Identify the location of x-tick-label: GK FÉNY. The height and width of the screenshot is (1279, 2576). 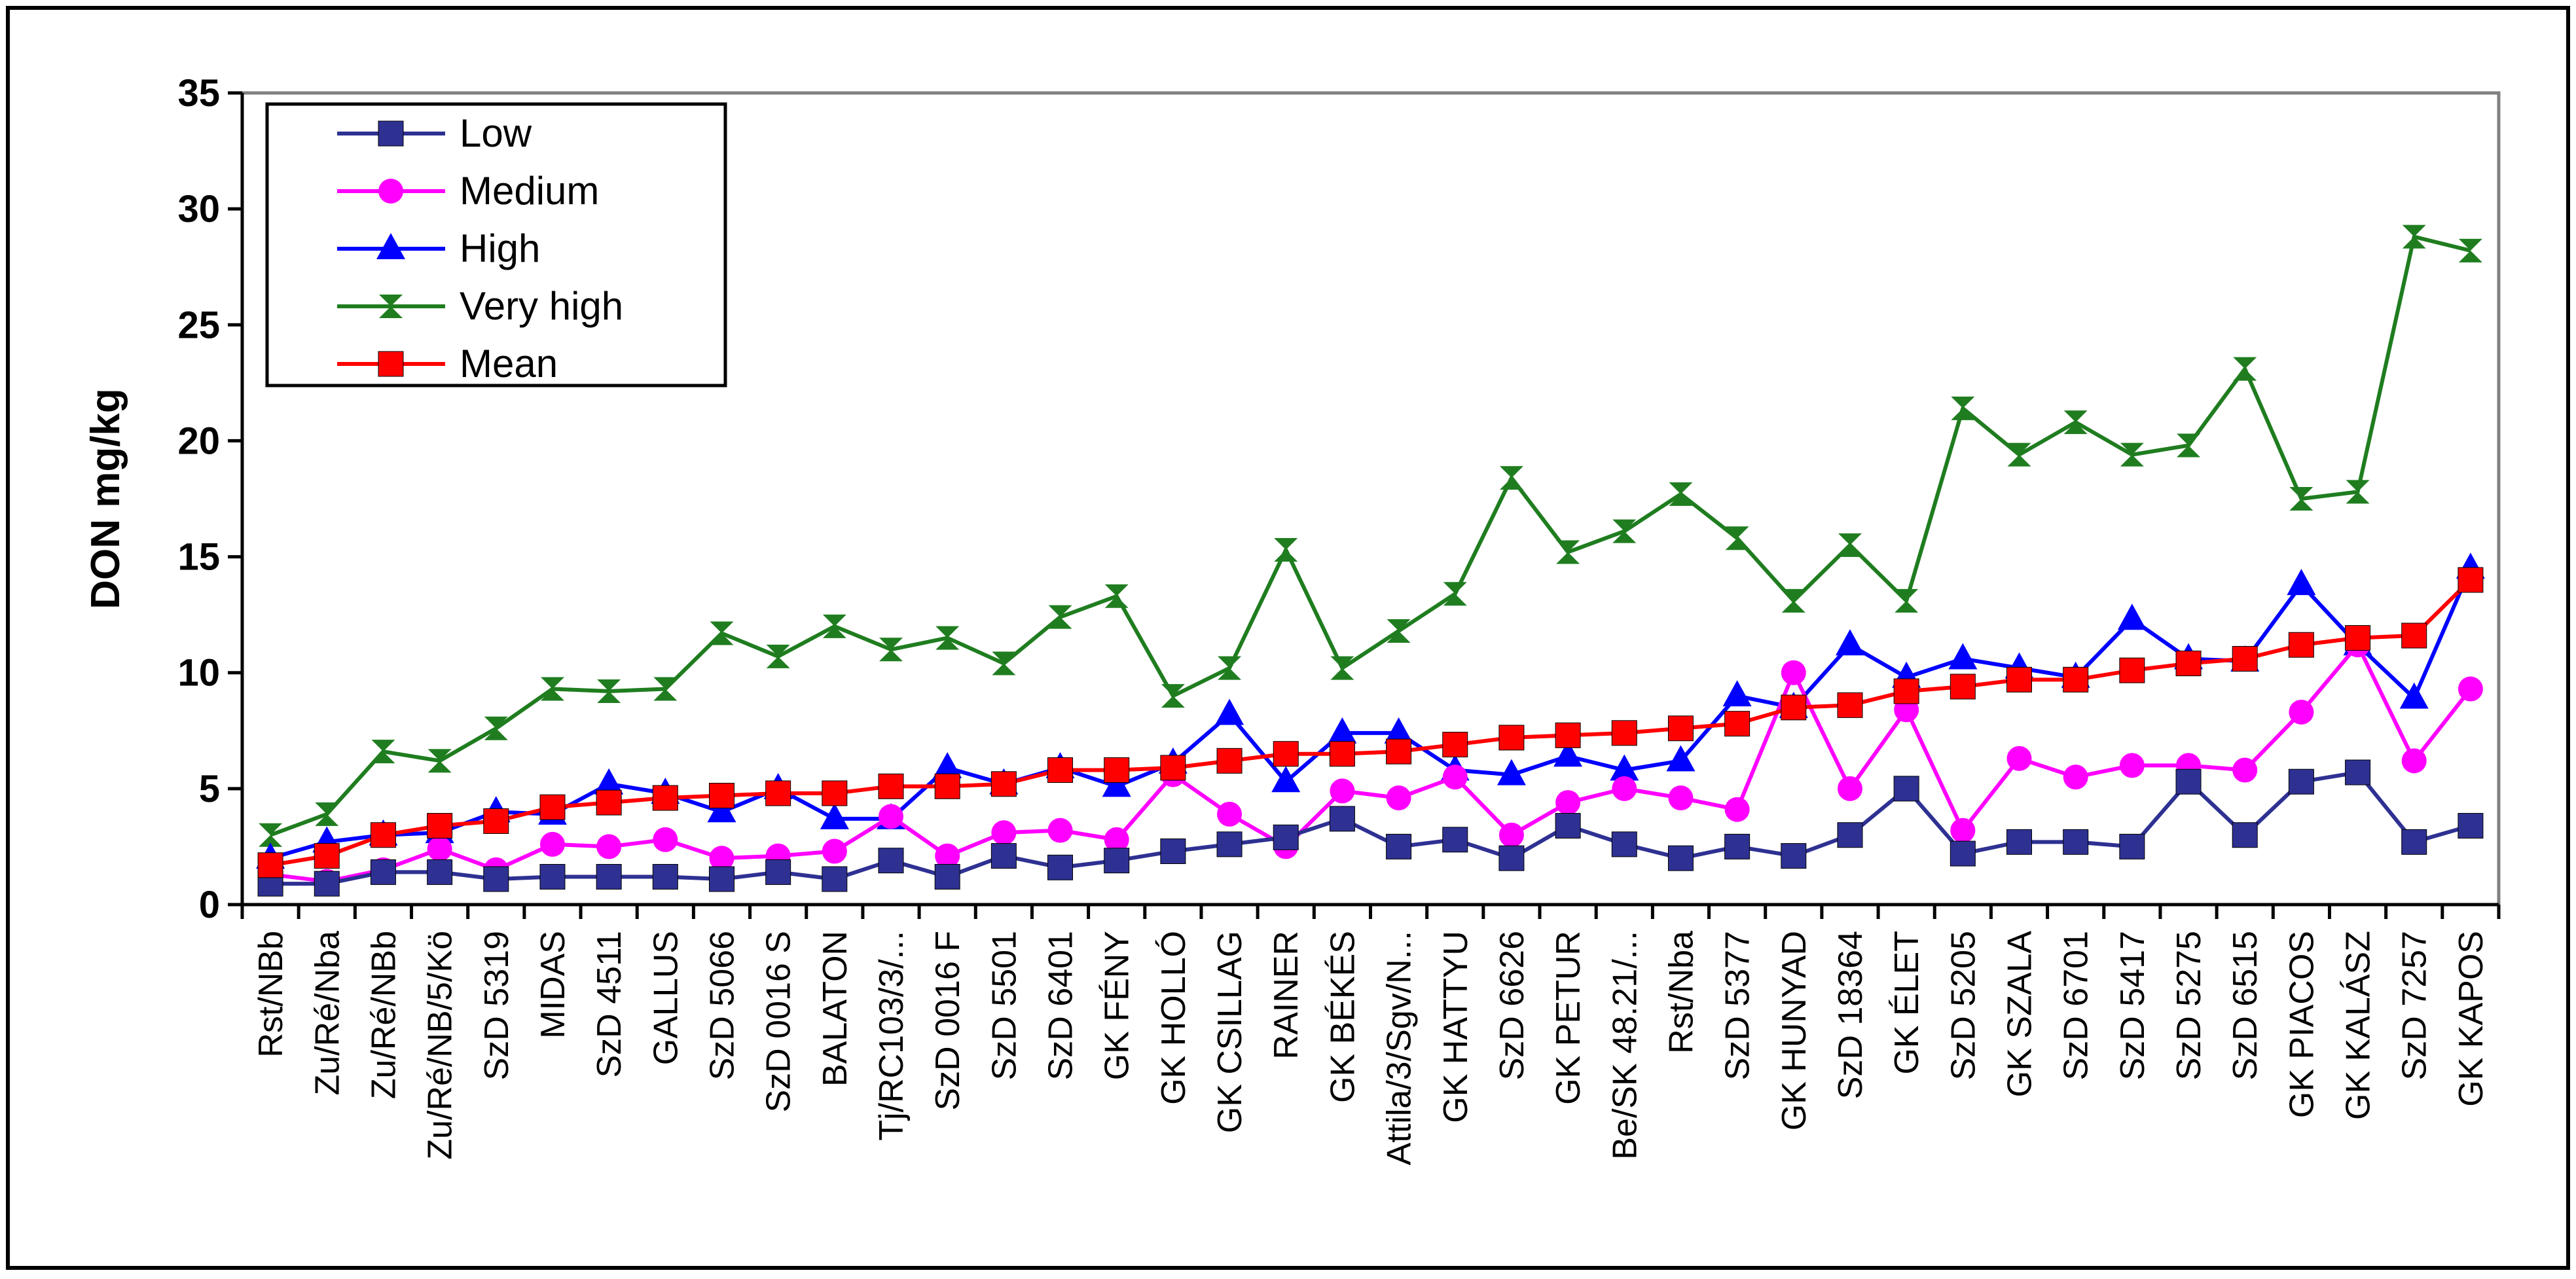
(1117, 1005).